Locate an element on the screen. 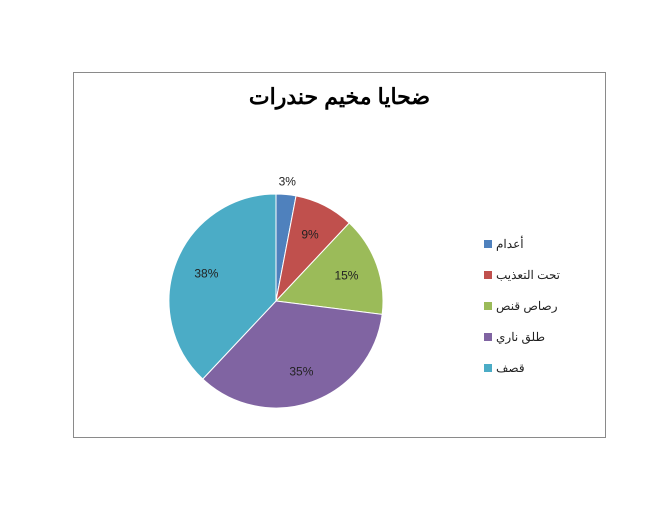 The width and height of the screenshot is (650, 520). legend-item: رصاص قنص is located at coordinates (522, 305).